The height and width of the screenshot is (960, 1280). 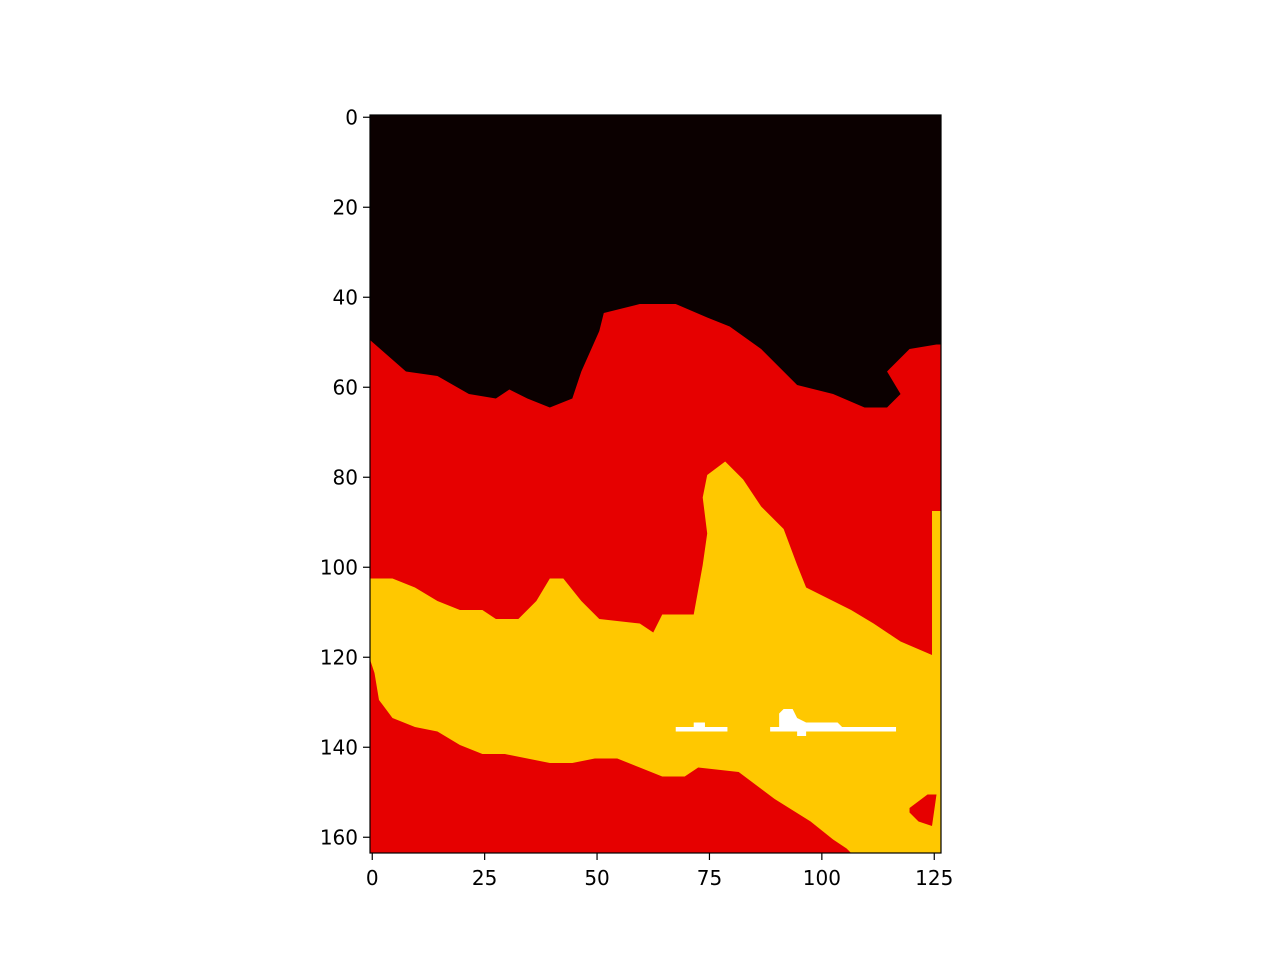 What do you see at coordinates (345, 297) in the screenshot?
I see `y-tick-label: 40` at bounding box center [345, 297].